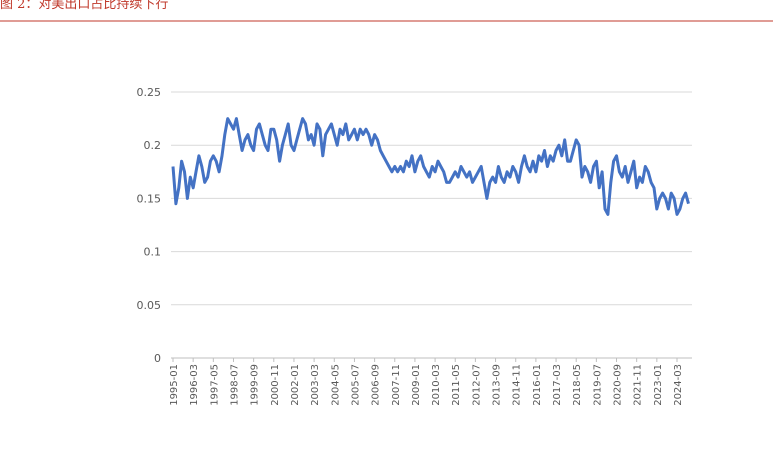 This screenshot has width=773, height=454. I want to click on x-tick-label: 2010-03, so click(436, 385).